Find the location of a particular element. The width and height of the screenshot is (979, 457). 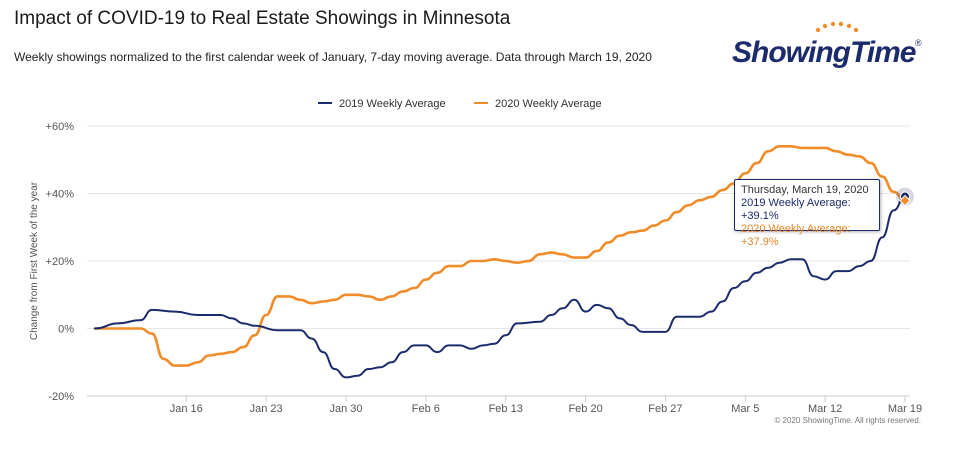

x-tick-label: Feb 13 is located at coordinates (506, 409).